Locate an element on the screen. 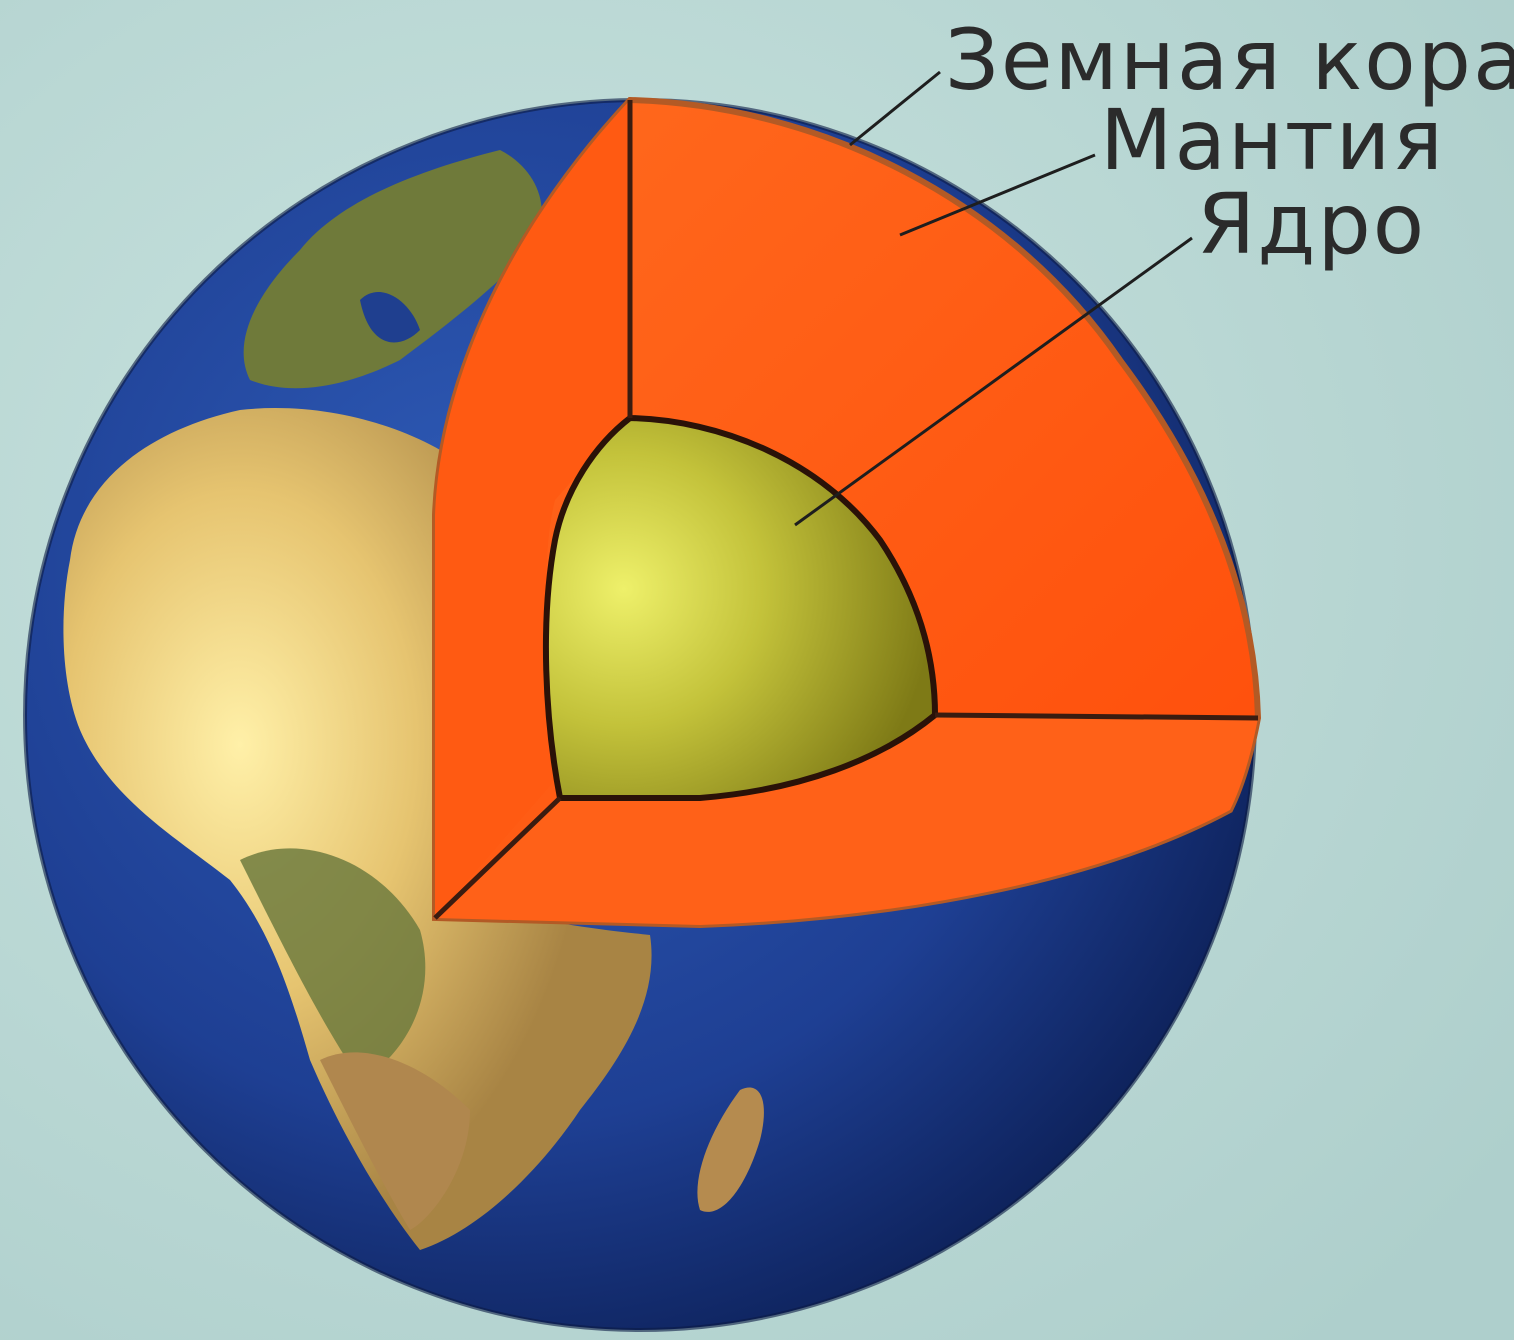 This screenshot has width=1514, height=1340. mantle-bottom-face is located at coordinates (846, 820).